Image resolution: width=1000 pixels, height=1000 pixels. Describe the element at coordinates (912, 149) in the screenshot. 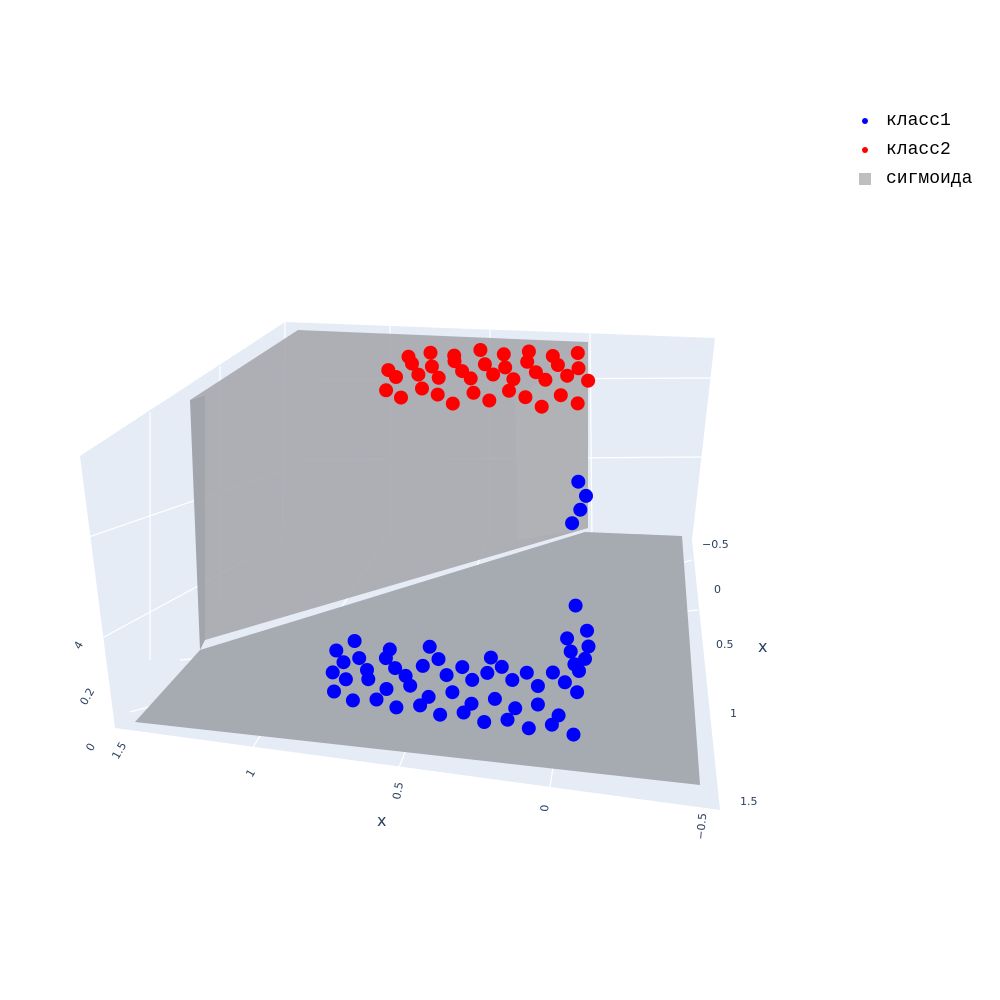

I see `legend-item-class2: класс2` at that location.